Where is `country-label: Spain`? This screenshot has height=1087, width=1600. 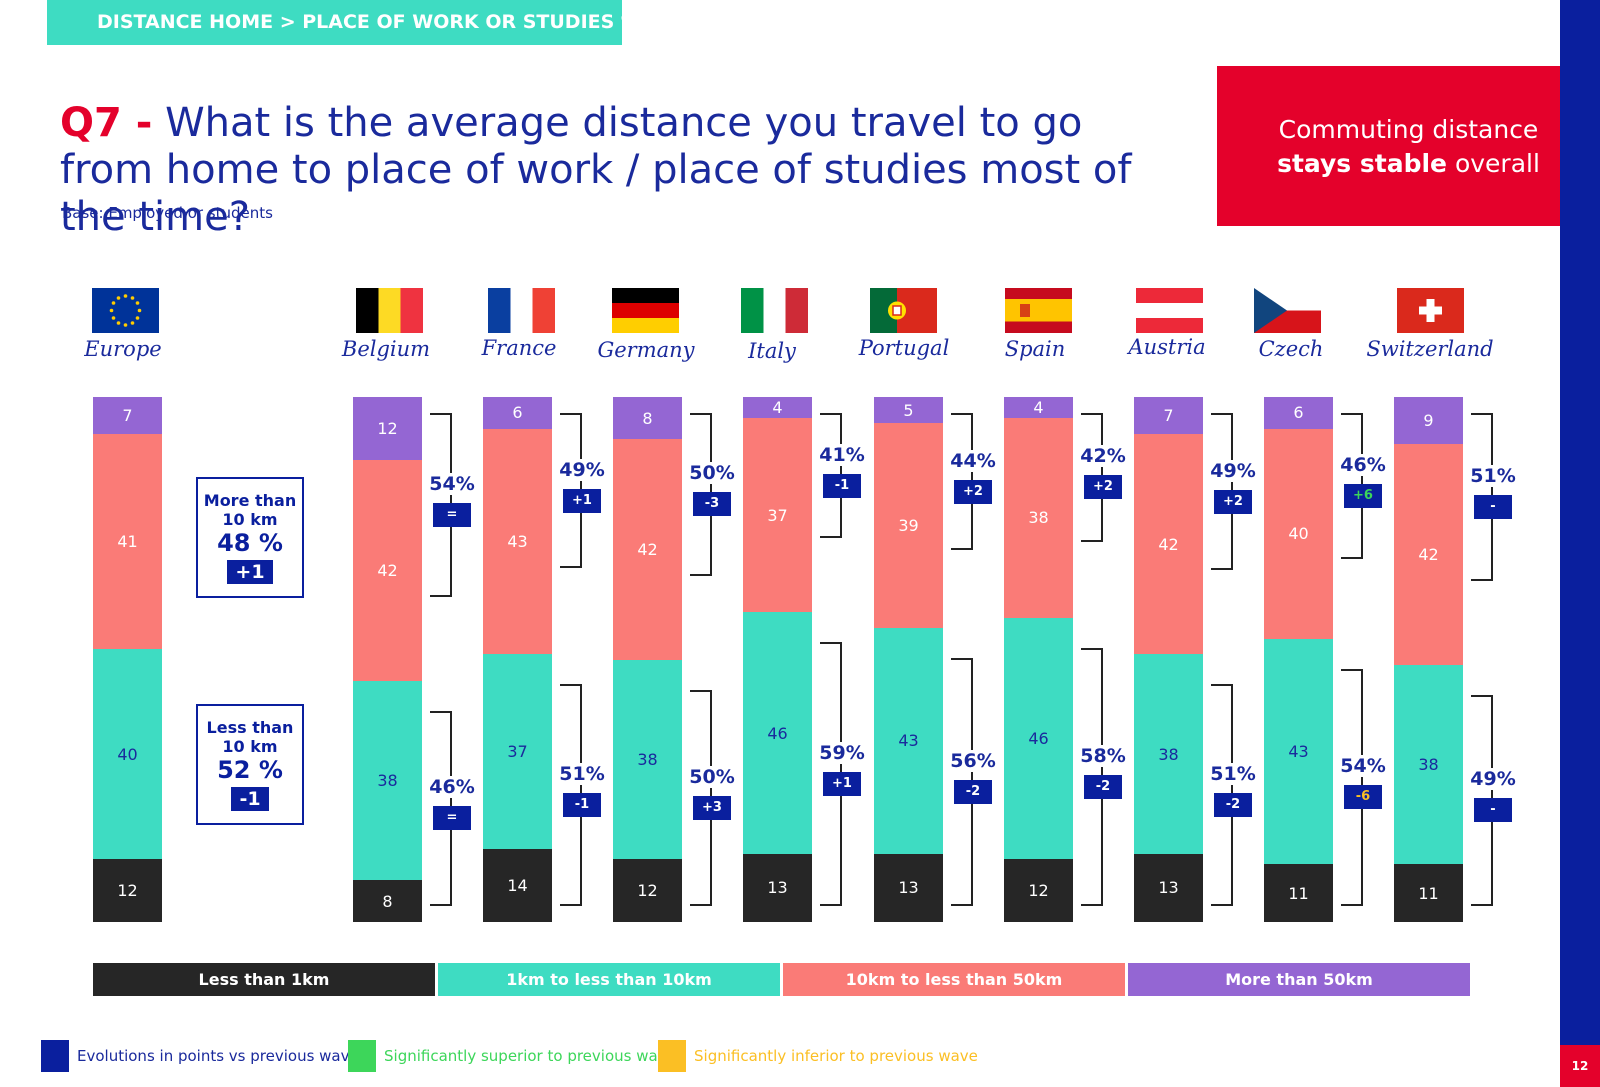 country-label: Spain is located at coordinates (1035, 349).